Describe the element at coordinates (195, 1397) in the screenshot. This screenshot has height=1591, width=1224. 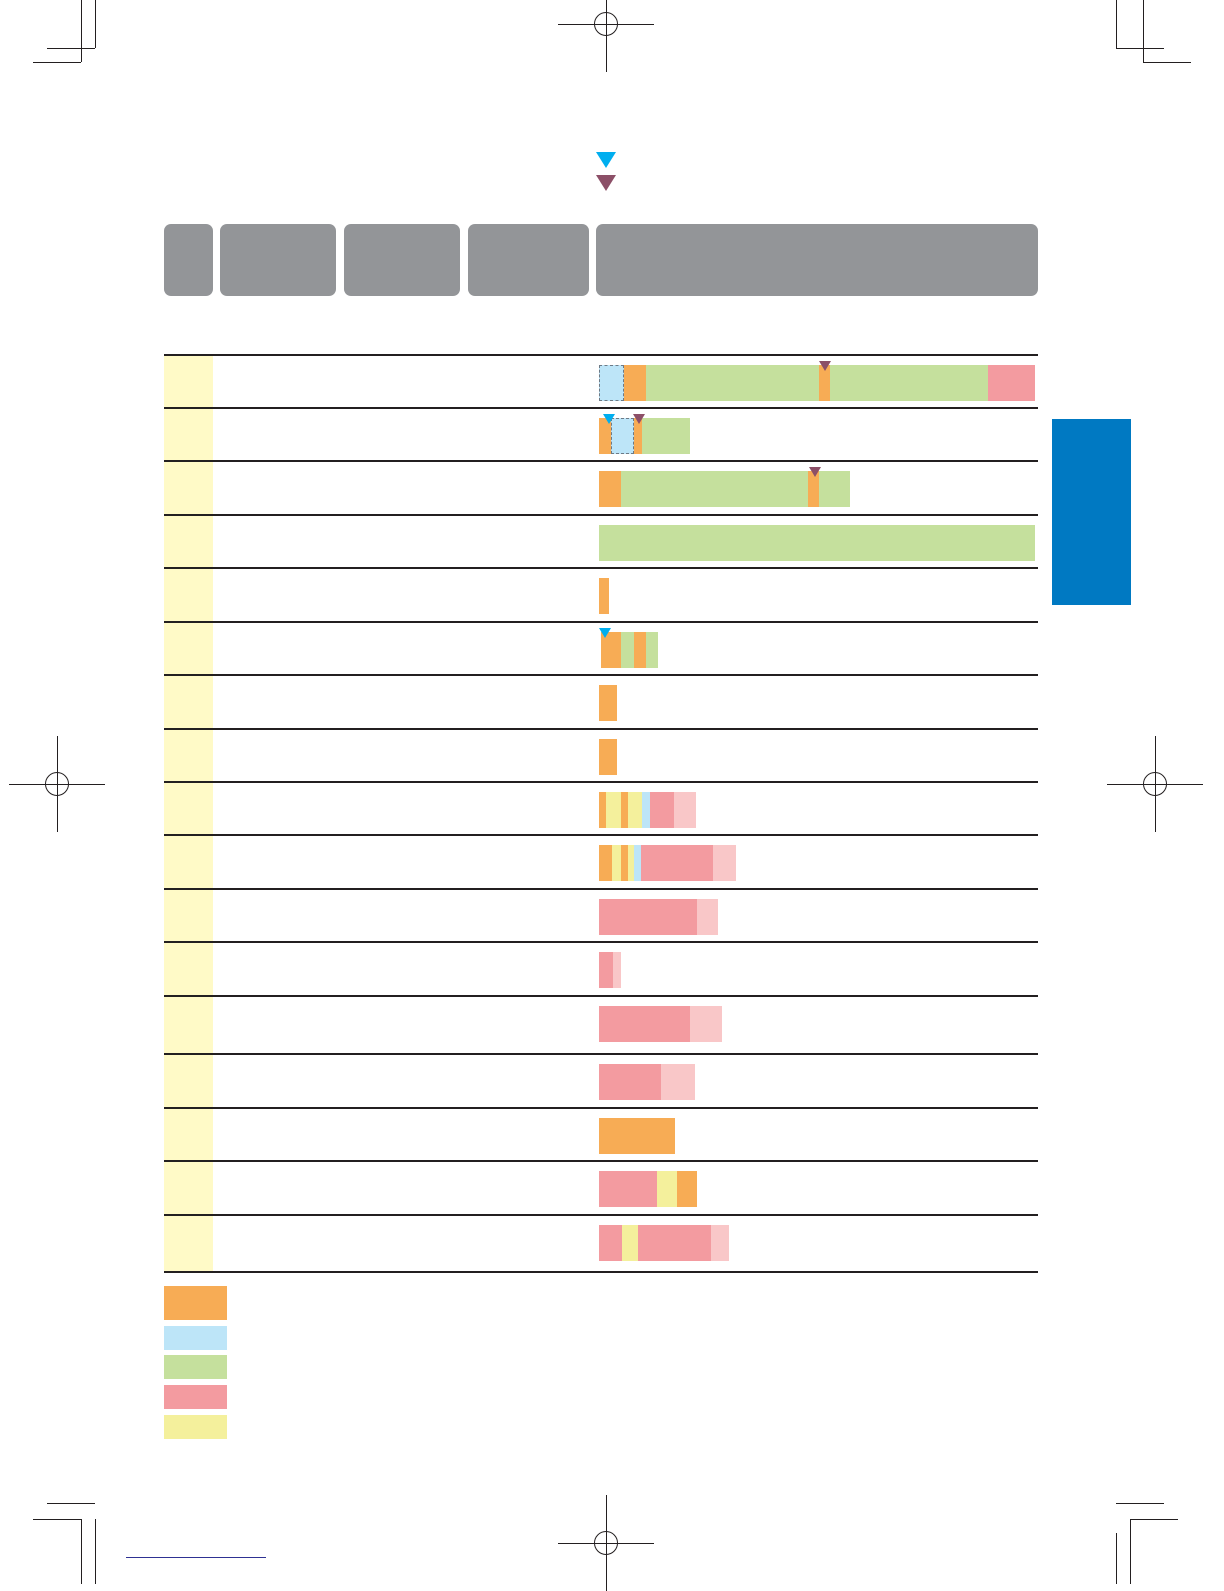
I see `legend-swatch-pink` at that location.